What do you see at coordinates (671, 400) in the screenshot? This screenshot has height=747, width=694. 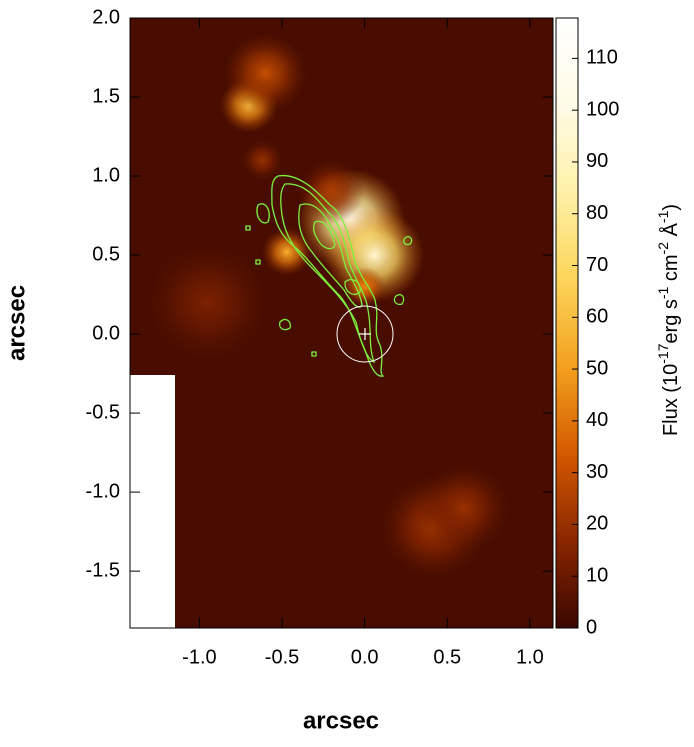 I see `colorbar-label-part: Flux (10` at bounding box center [671, 400].